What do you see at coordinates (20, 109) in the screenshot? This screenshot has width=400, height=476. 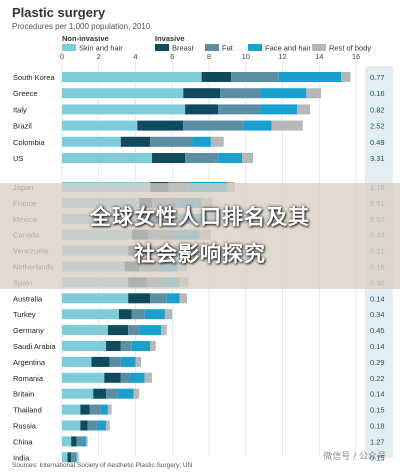 I see `category-label-2: Italy` at bounding box center [20, 109].